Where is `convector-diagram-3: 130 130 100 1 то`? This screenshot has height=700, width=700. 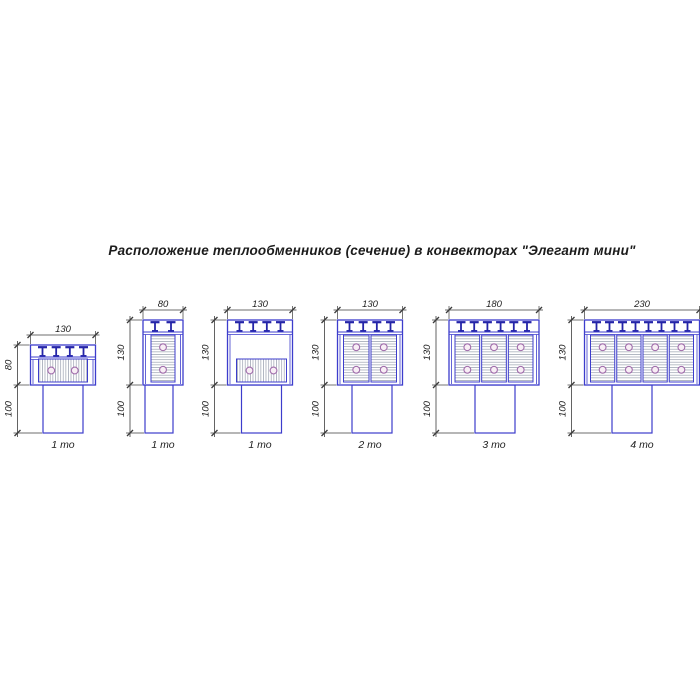
convector-diagram-3: 130 130 100 1 то is located at coordinates (249, 375).